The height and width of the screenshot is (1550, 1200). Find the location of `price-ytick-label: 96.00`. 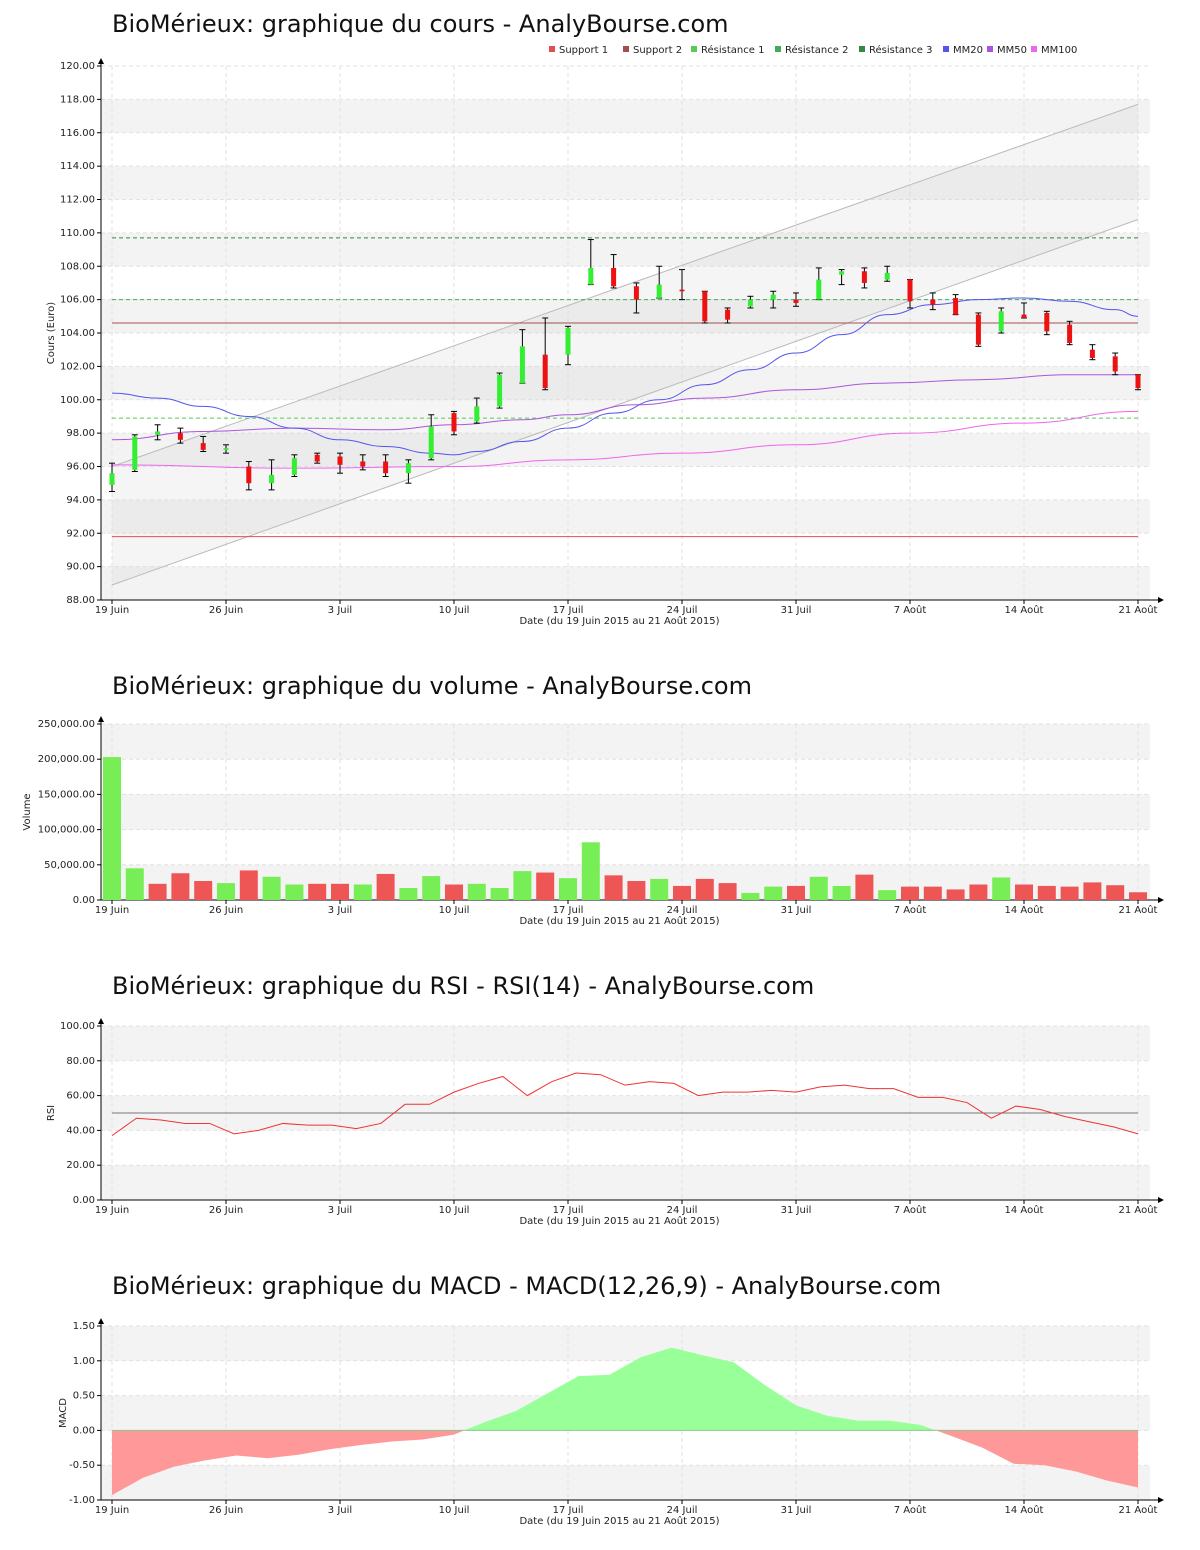

price-ytick-label: 96.00 is located at coordinates (80, 467).